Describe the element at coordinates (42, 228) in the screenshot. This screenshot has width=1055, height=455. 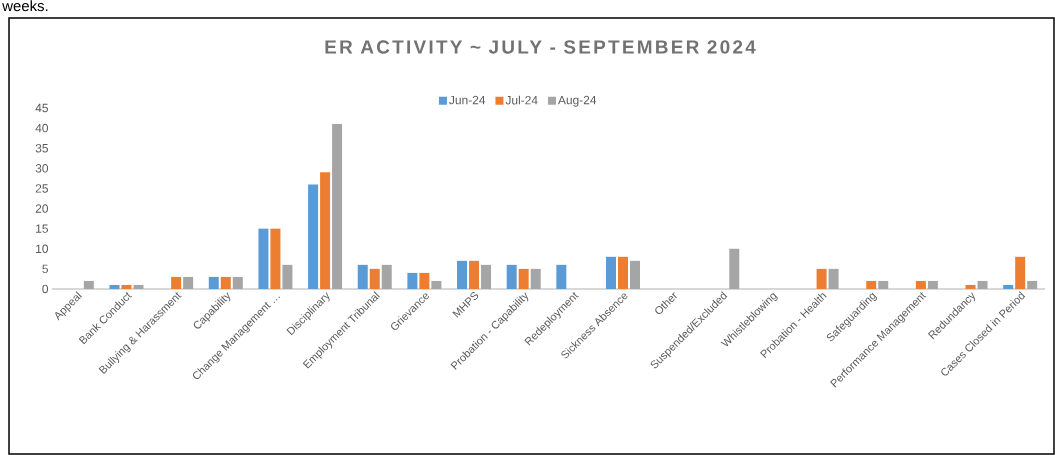
I see `y-tick-label: 15` at that location.